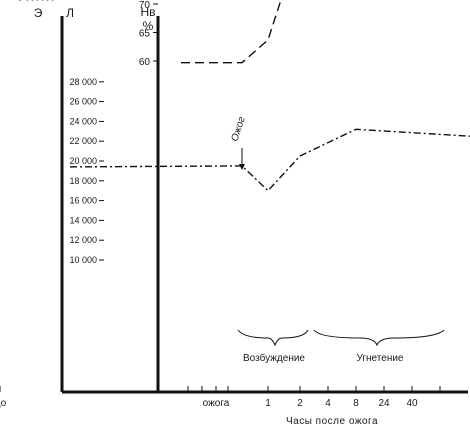  Describe the element at coordinates (145, 62) in the screenshot. I see `hb-tick-label: 60` at that location.